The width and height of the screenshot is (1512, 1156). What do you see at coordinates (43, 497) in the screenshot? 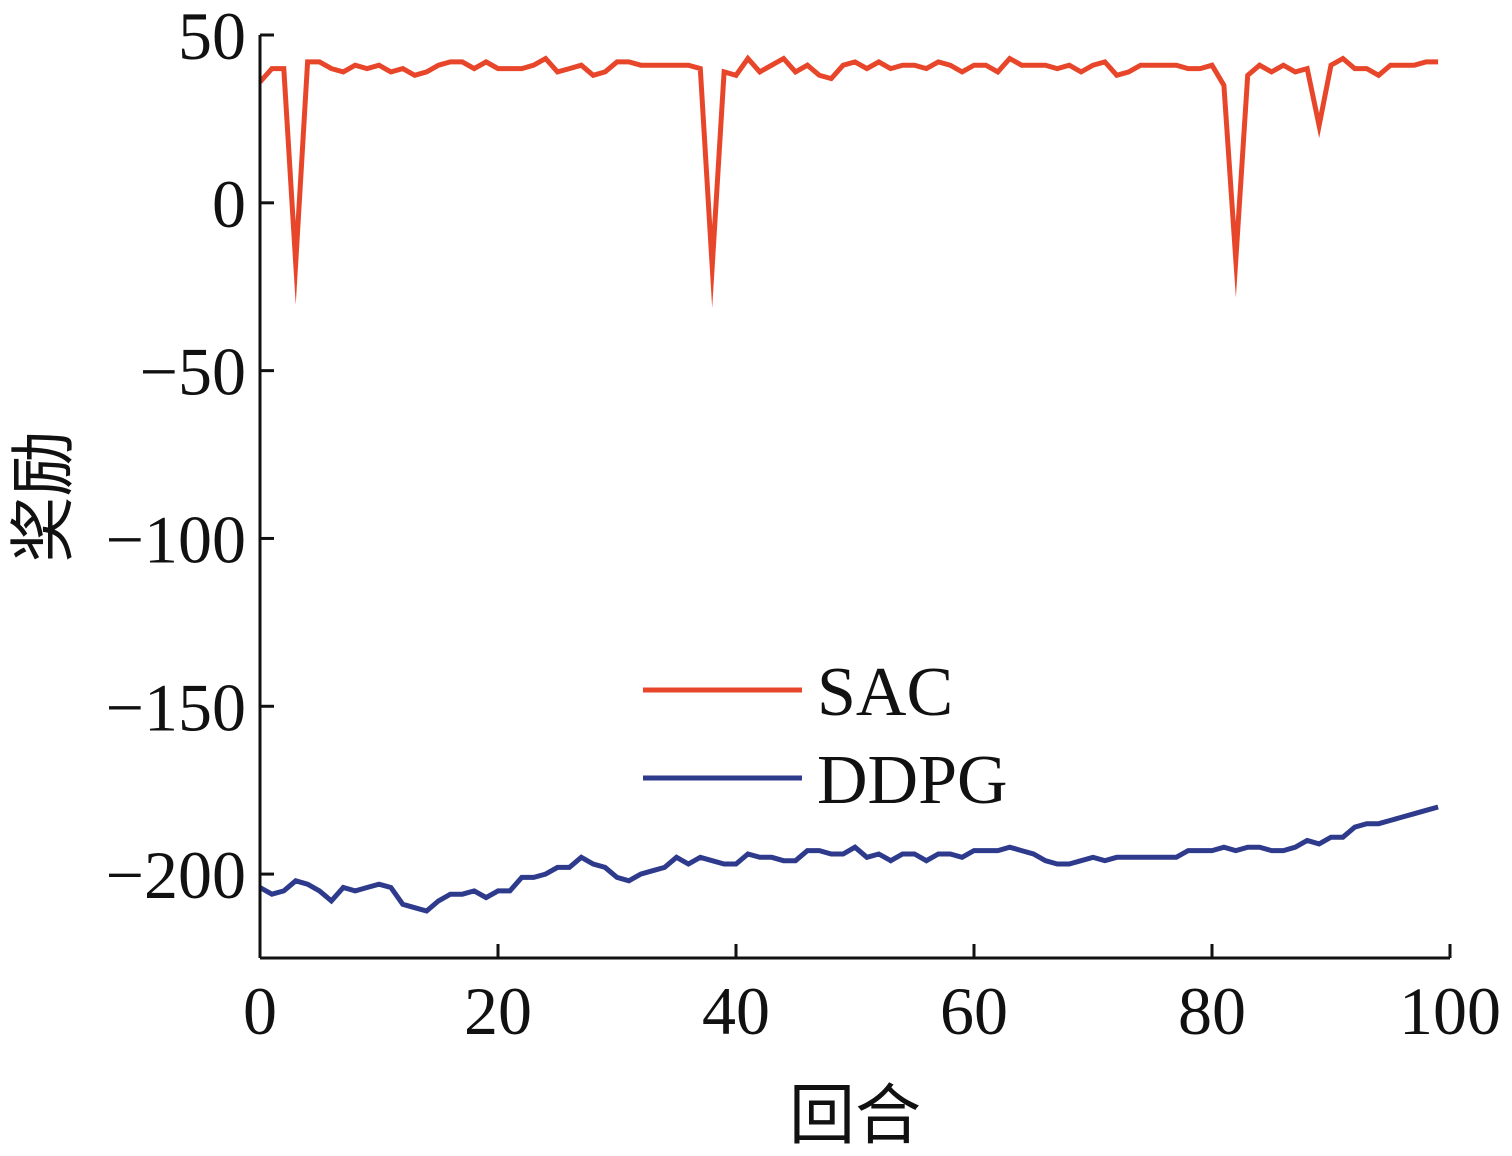
I see `y-axis-title: 奖励` at bounding box center [43, 497].